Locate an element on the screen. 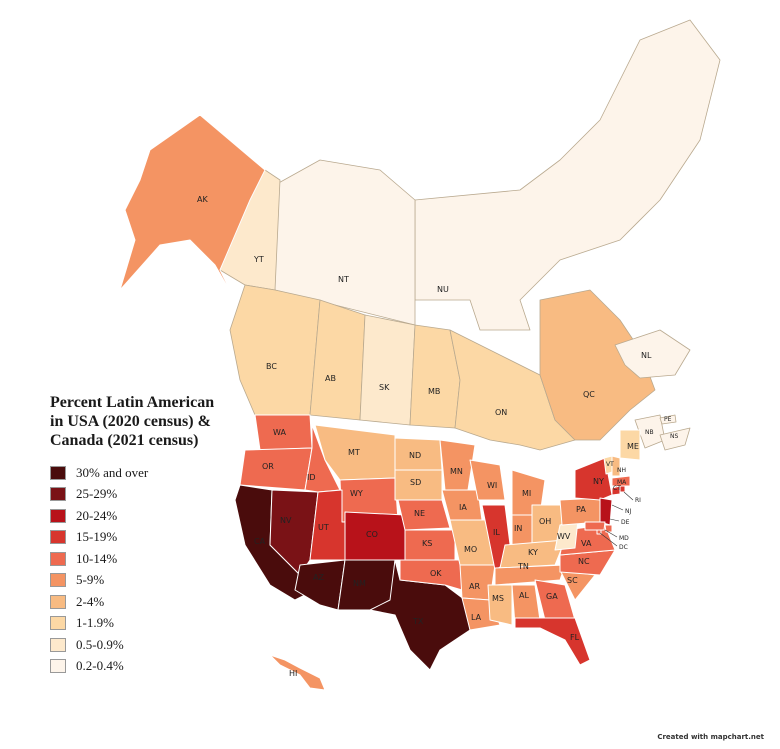 This screenshot has height=749, width=780. legend-label: 10-14% is located at coordinates (97, 558).